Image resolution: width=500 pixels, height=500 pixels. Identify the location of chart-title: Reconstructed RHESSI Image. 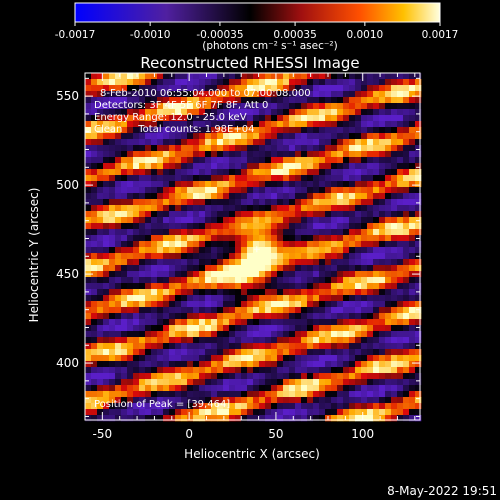
(249, 63).